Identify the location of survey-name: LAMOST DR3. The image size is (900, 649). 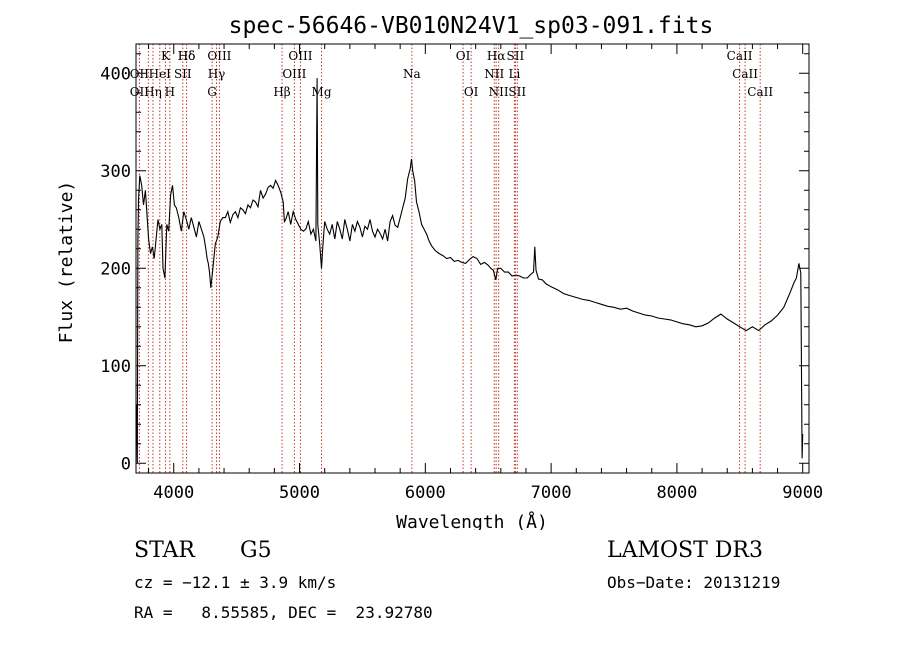
(685, 550).